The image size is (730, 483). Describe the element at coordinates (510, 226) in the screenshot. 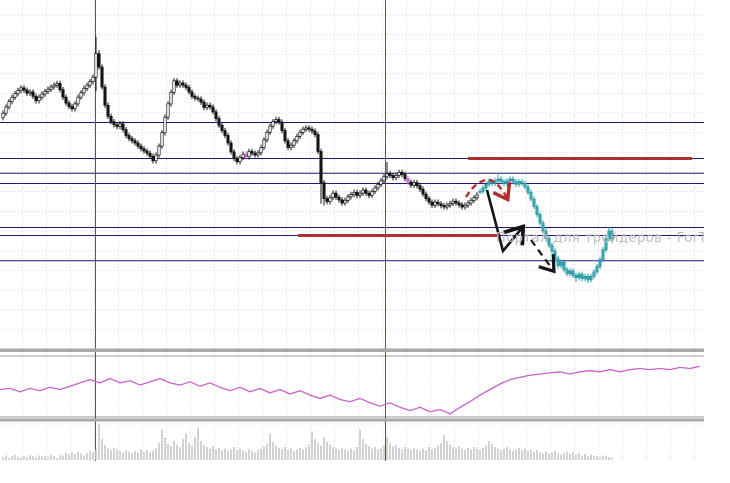

I see `forecast-annotations` at that location.